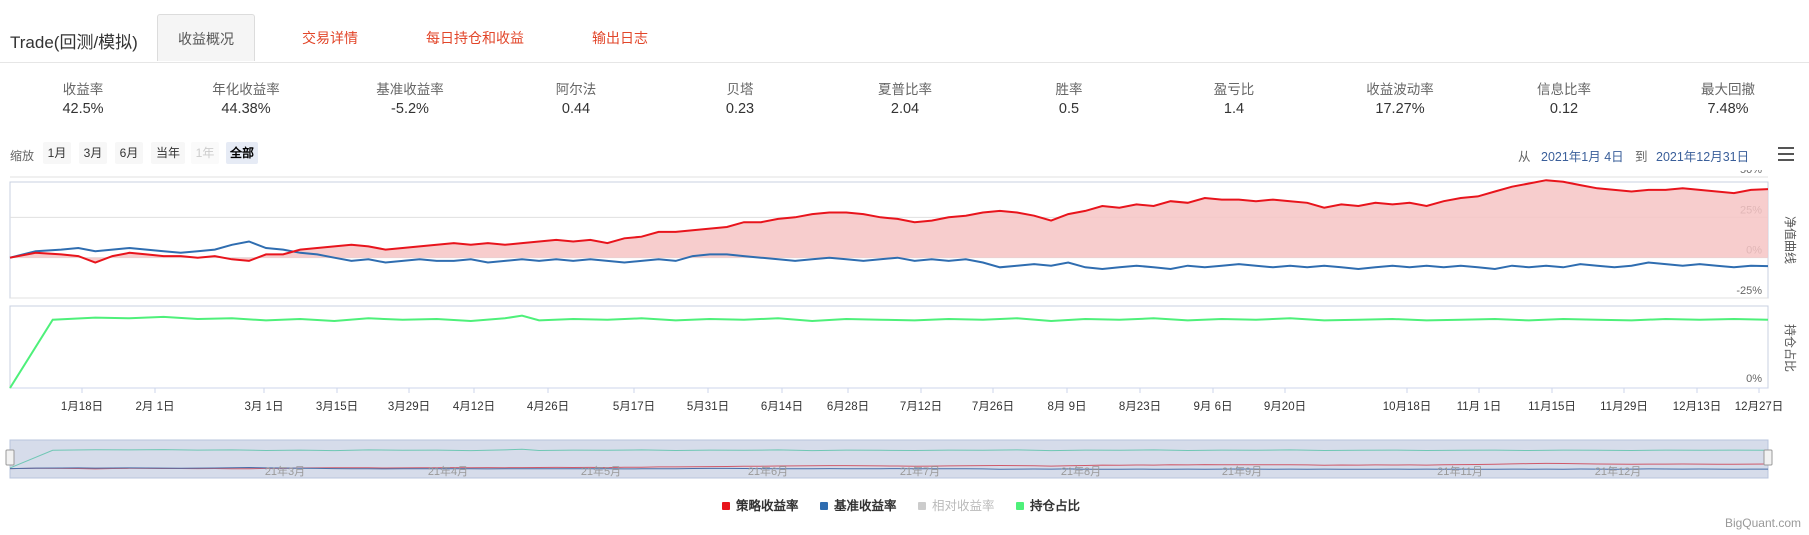  I want to click on x-tick-label: 12月13日, so click(1697, 407).